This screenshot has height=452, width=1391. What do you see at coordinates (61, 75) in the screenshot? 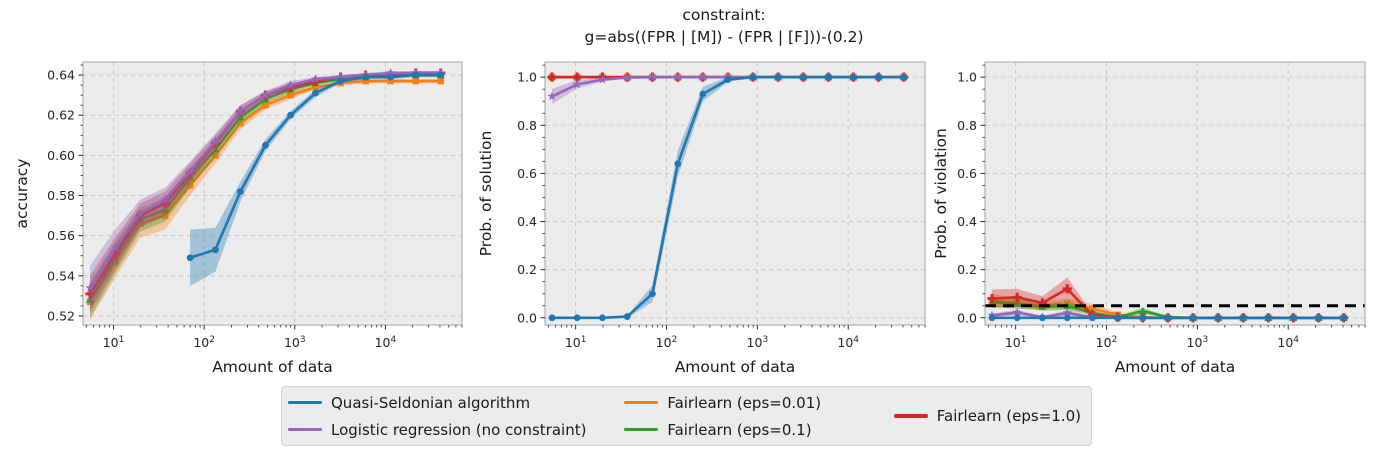
I see `y-tick-label: 0.64` at bounding box center [61, 75].